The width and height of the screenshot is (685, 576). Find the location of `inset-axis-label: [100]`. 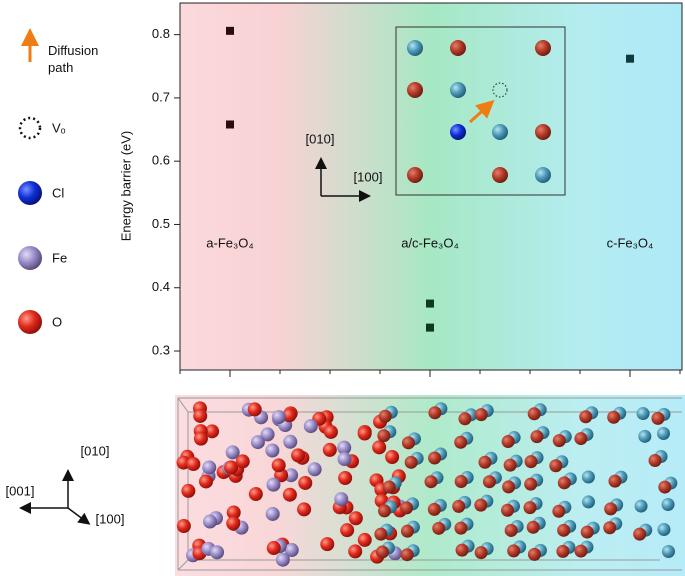

inset-axis-label: [100] is located at coordinates (368, 176).